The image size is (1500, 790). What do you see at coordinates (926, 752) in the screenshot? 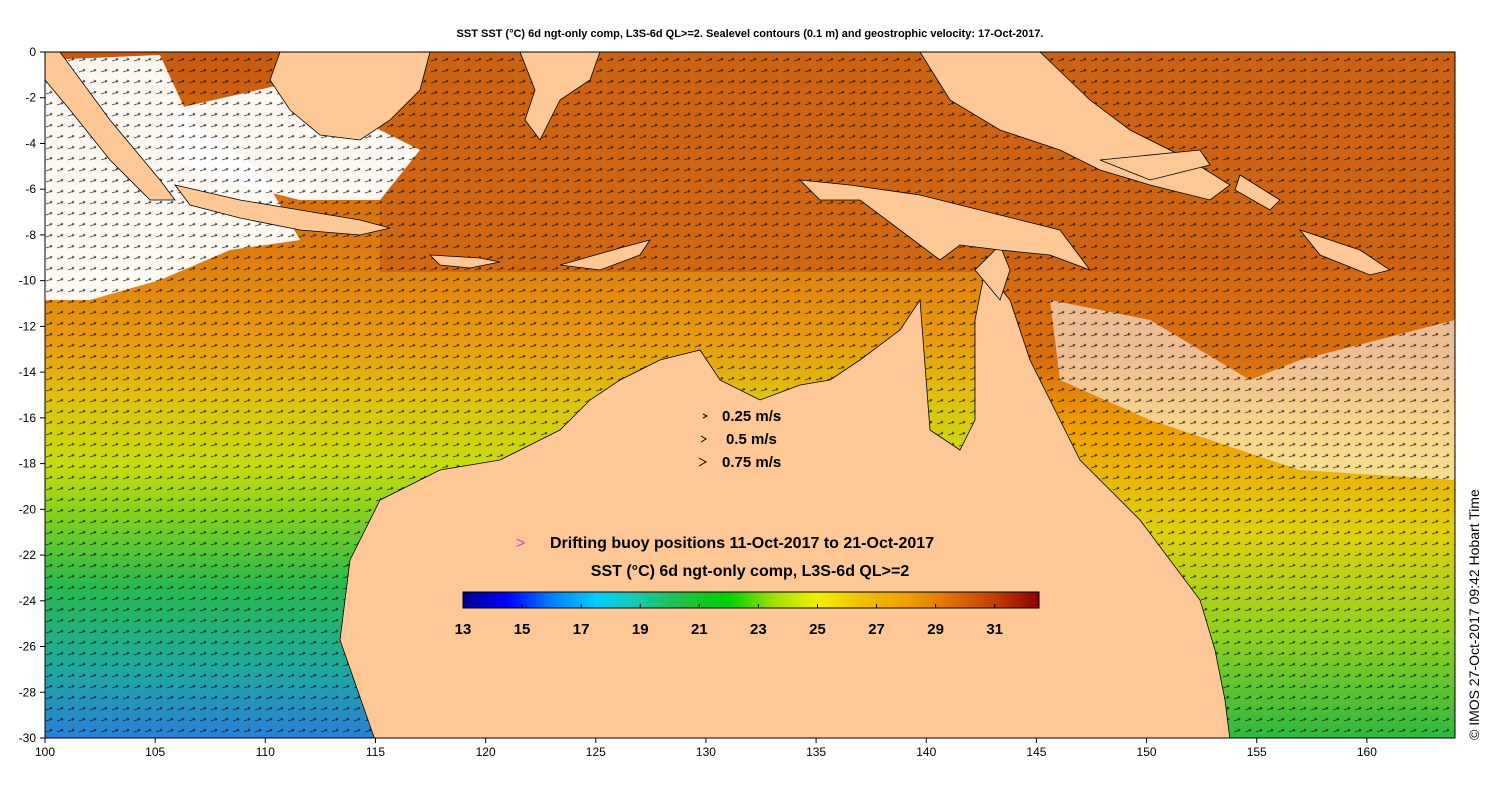
I see `x-tick-label: 140` at bounding box center [926, 752].